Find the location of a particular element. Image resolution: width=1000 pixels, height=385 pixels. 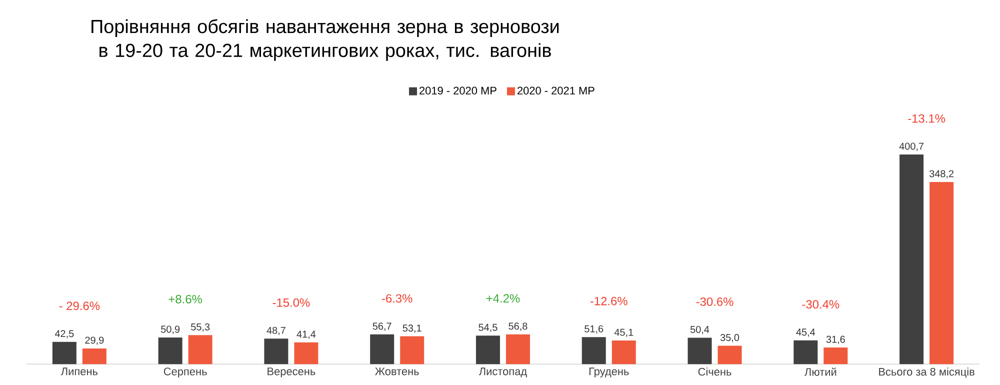

annotation: -6.3% is located at coordinates (397, 298).